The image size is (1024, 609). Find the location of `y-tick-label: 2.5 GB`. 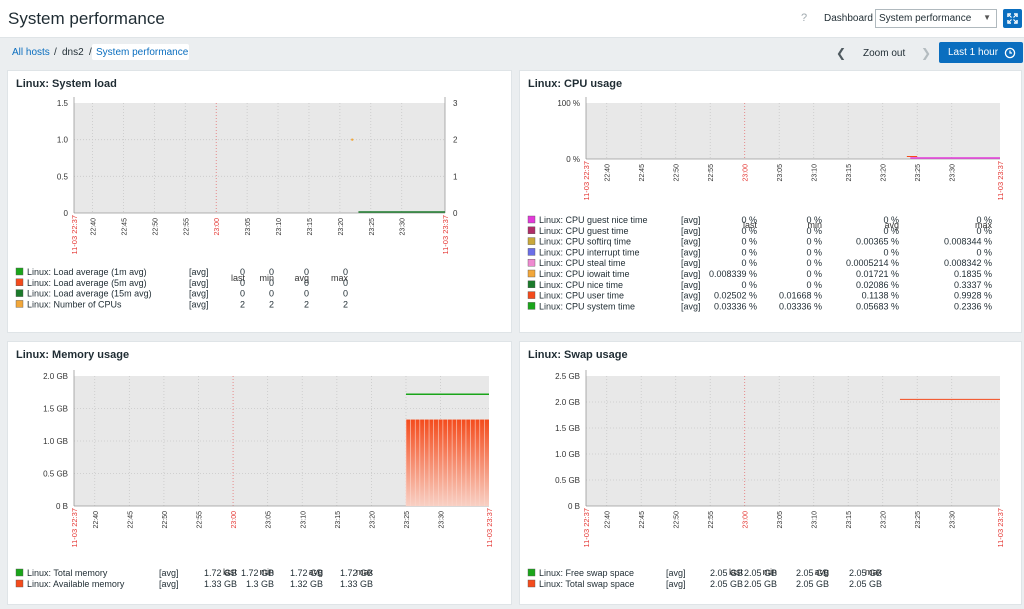

y-tick-label: 2.5 GB is located at coordinates (567, 376).